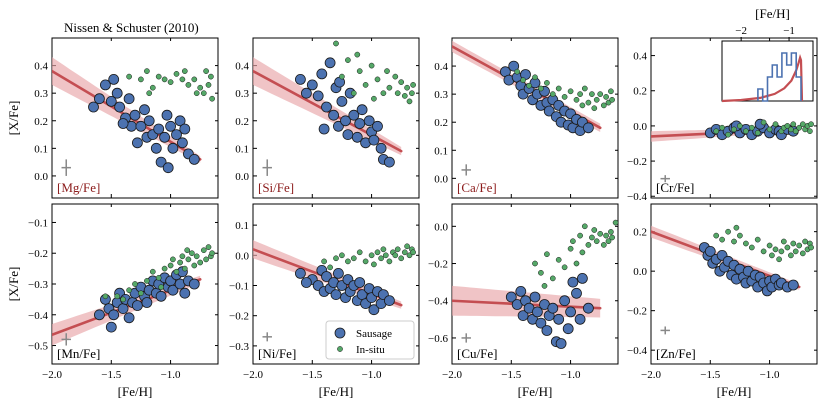  What do you see at coordinates (438, 265) in the screenshot?
I see `y-tick-label: −0.2` at bounding box center [438, 265].